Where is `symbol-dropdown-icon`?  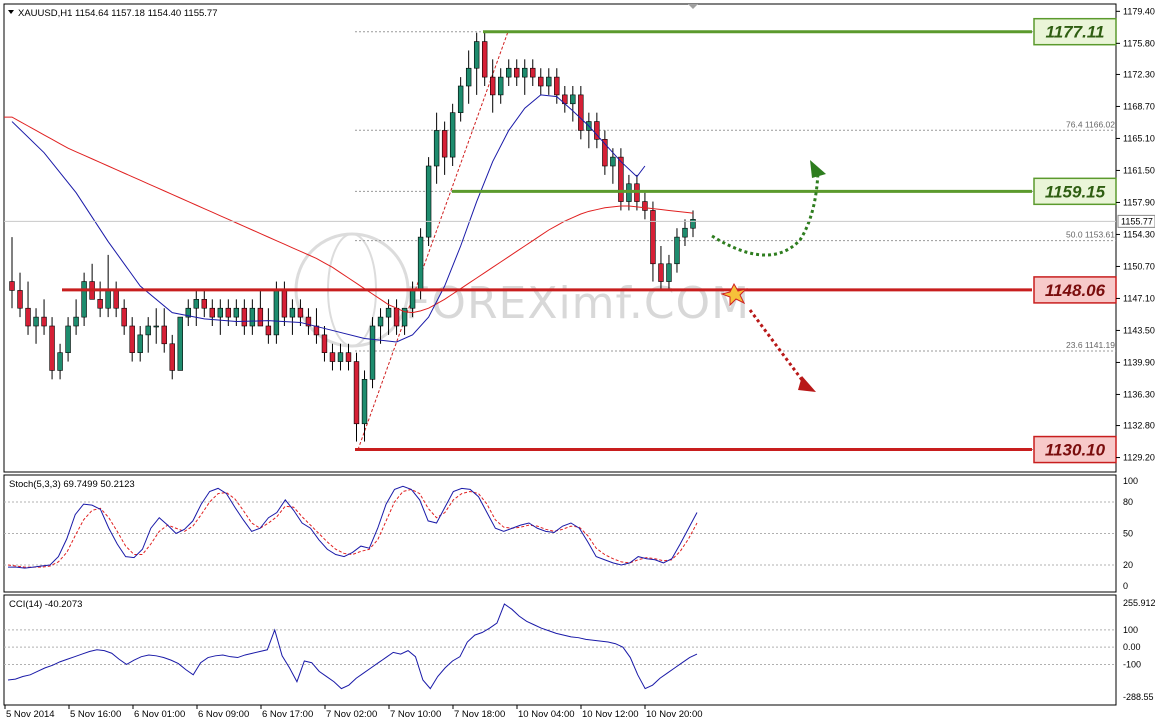 symbol-dropdown-icon is located at coordinates (11, 12).